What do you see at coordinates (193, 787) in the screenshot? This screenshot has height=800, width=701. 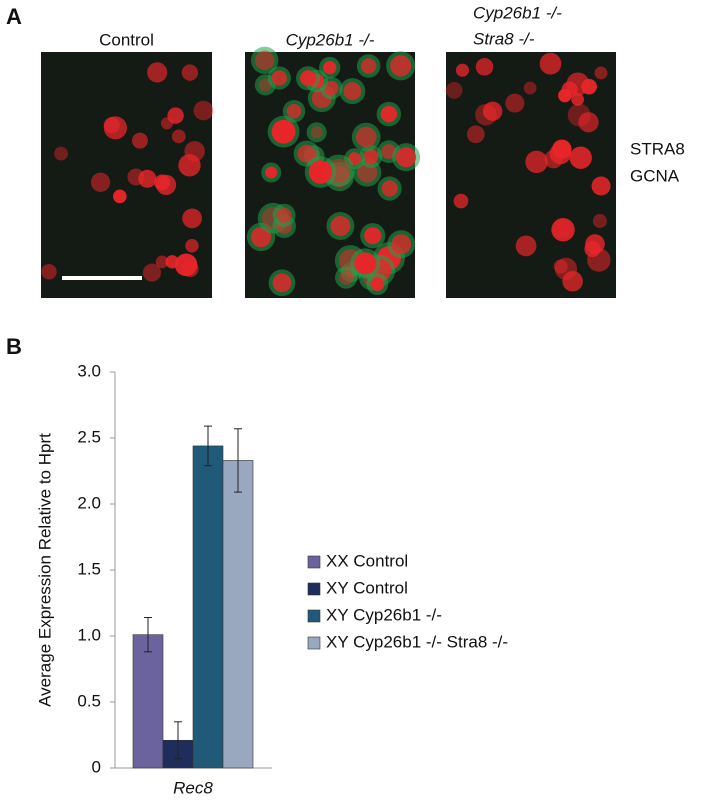 I see `x-tick-label: Rec8` at bounding box center [193, 787].